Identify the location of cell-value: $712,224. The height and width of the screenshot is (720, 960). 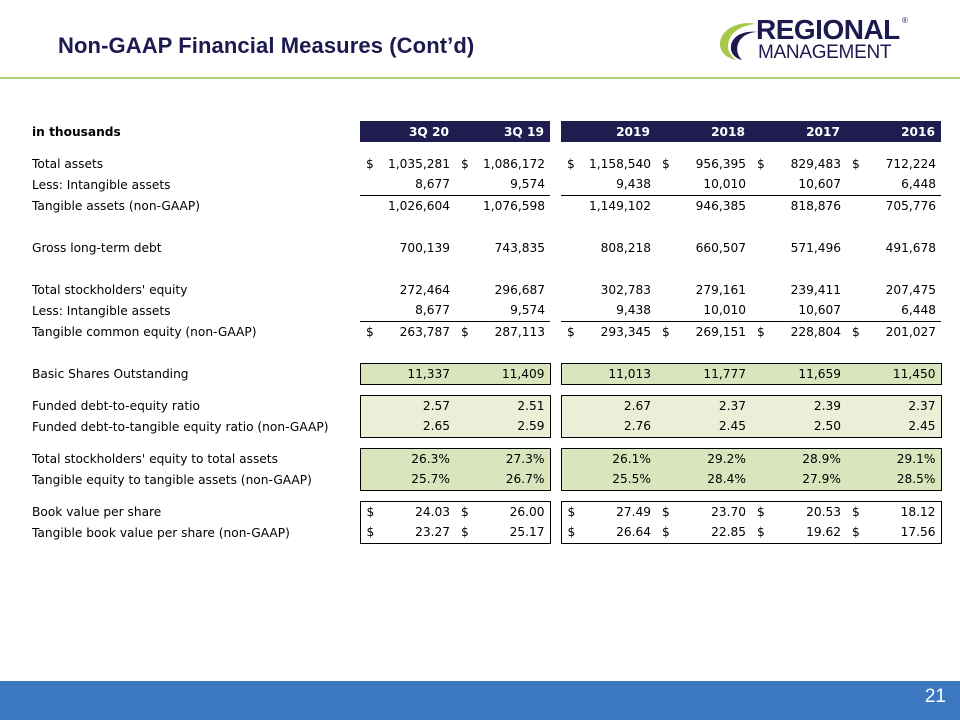
(893, 163).